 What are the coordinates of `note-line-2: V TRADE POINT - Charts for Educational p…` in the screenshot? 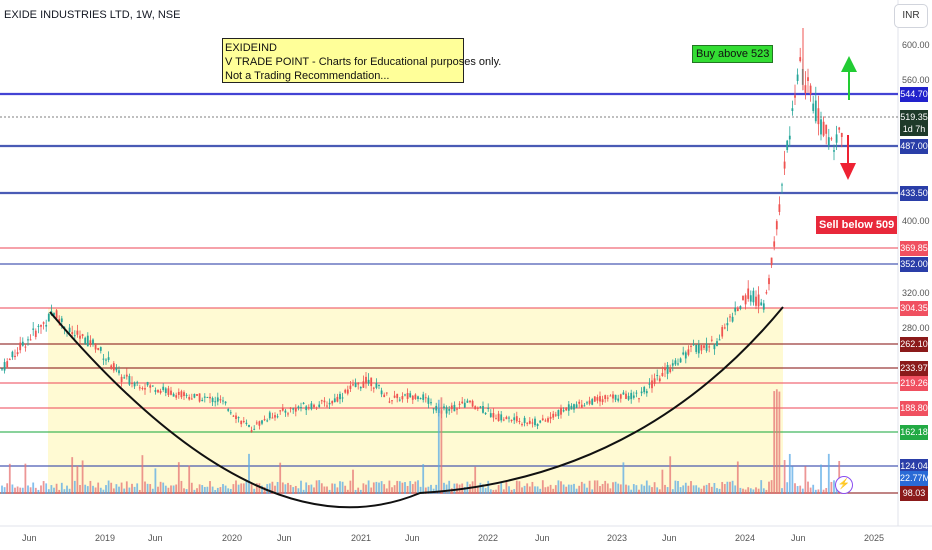 It's located at (363, 62).